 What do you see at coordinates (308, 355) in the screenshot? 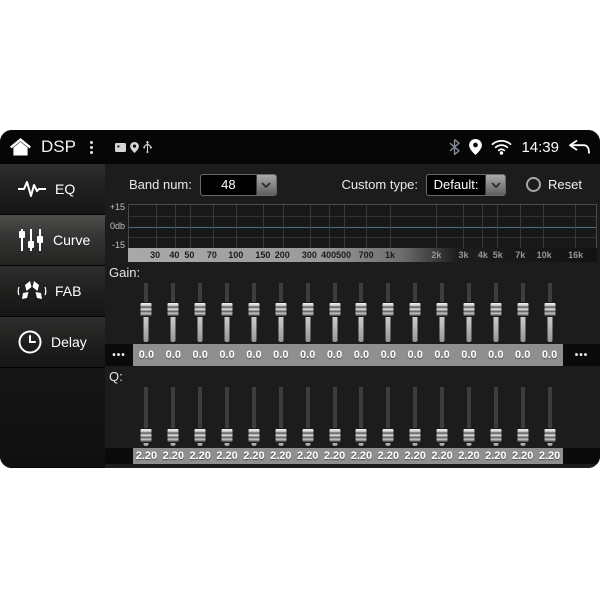
I see `gain-value-7: 0.0` at bounding box center [308, 355].